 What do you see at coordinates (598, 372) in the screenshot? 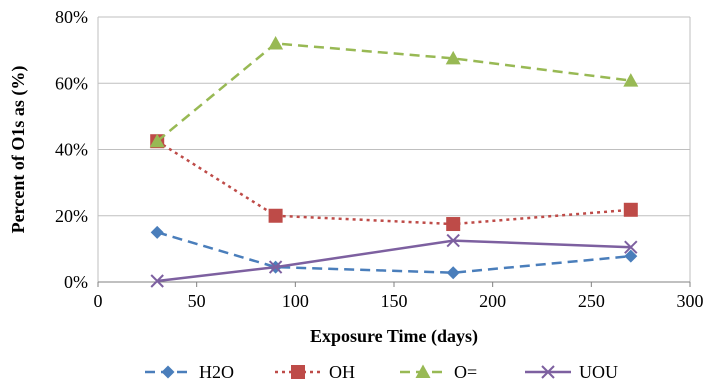
I see `legend-label: UOU` at bounding box center [598, 372].